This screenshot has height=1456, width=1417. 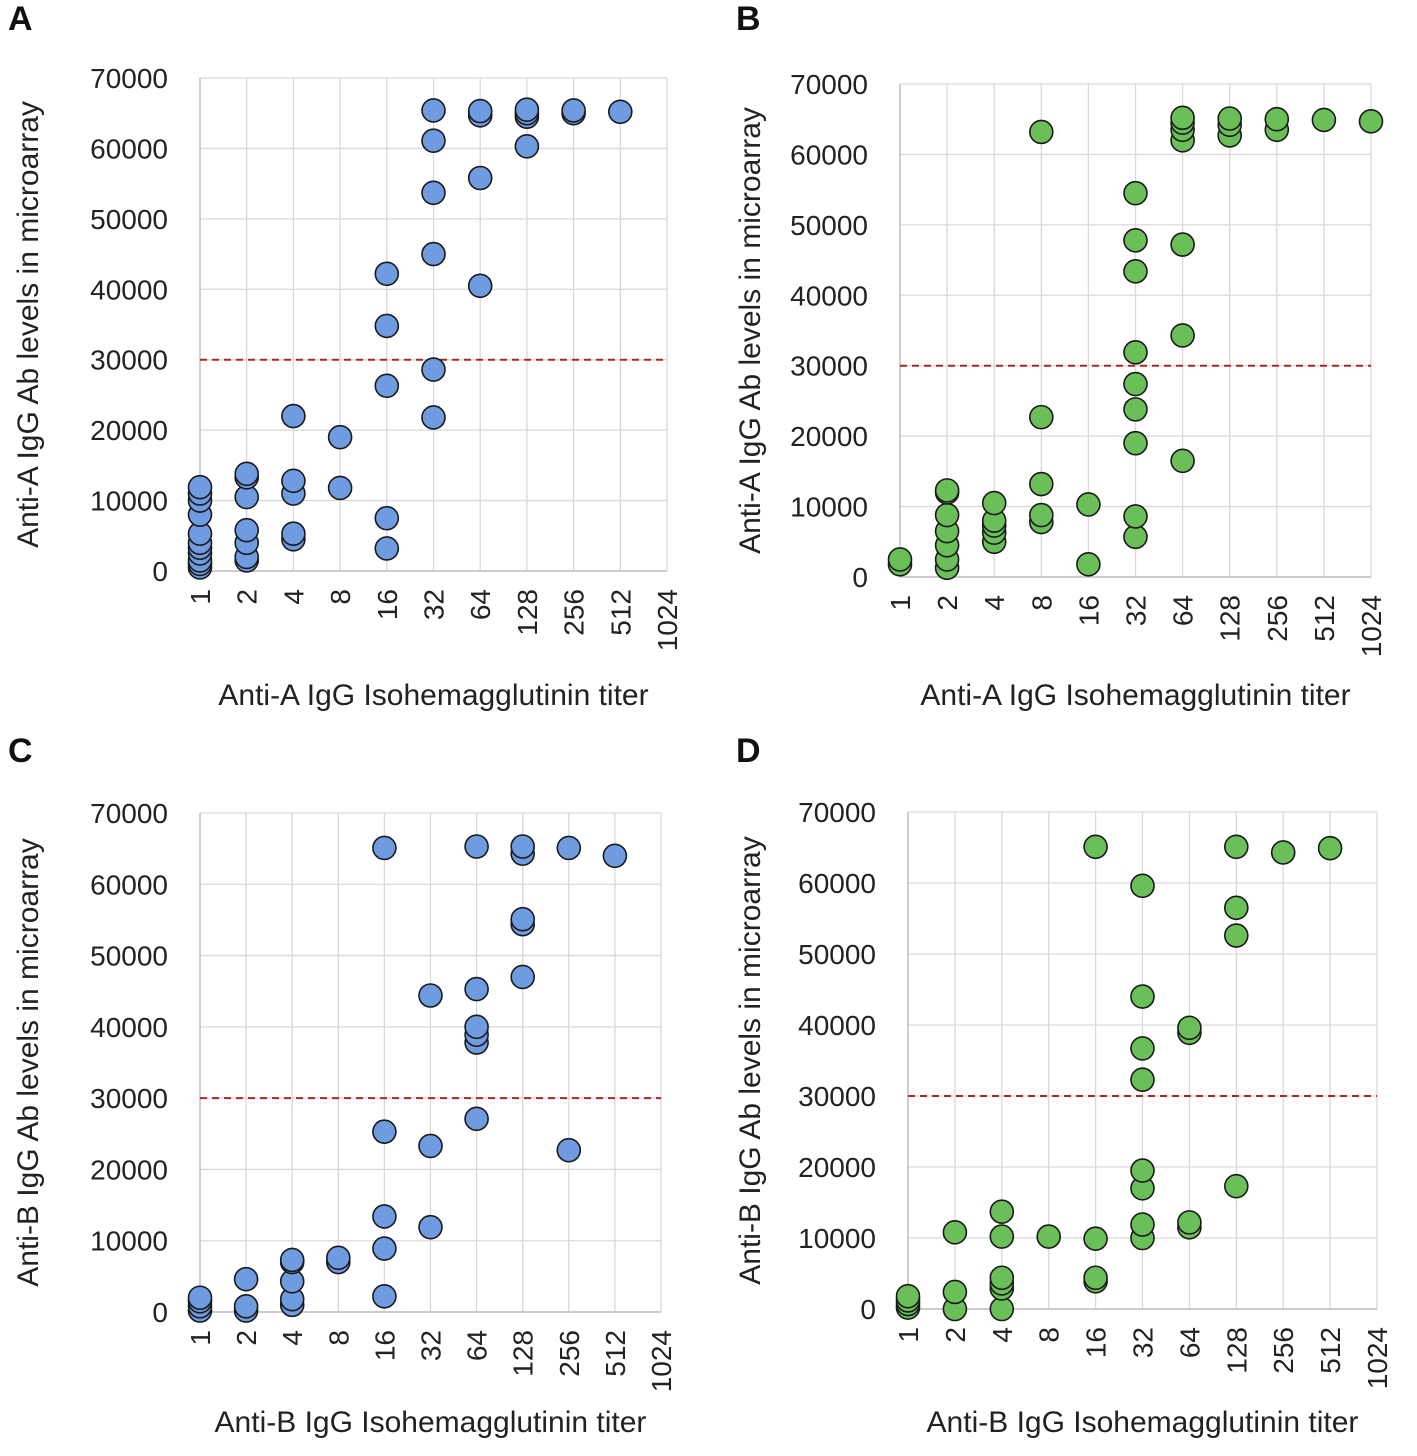 I want to click on x-tick-label: 512, so click(x=620, y=612).